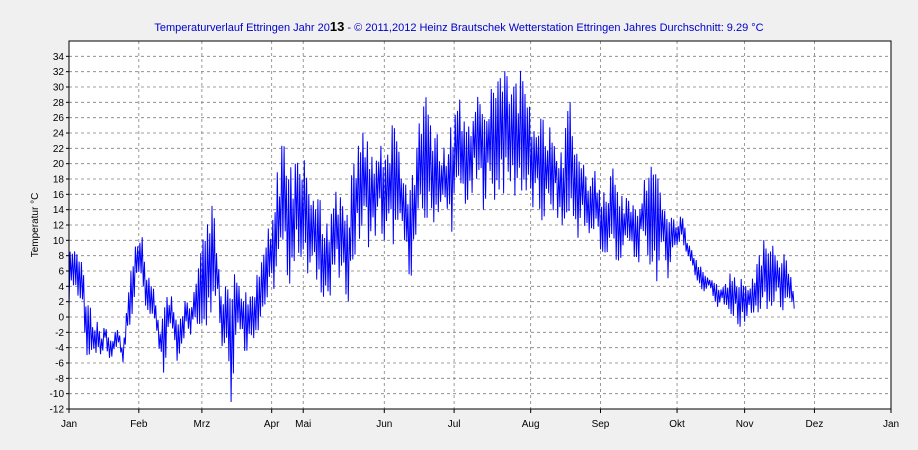 The image size is (918, 450). Describe the element at coordinates (57, 394) in the screenshot. I see `y-tick-label: -10` at that location.